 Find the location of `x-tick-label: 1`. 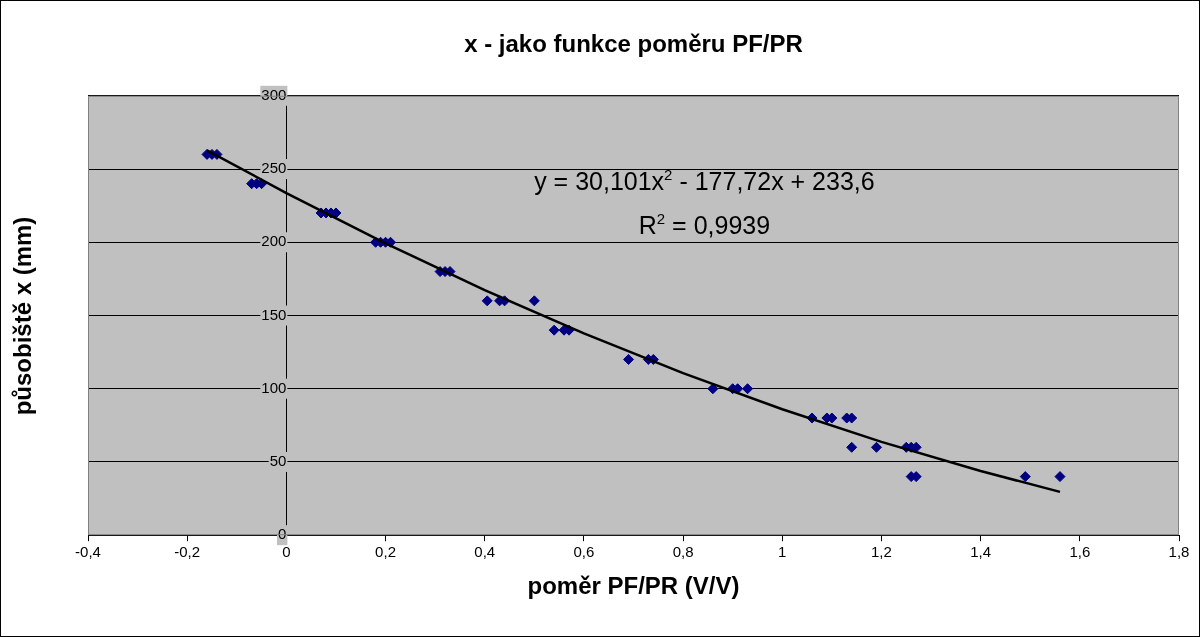

x-tick-label: 1 is located at coordinates (782, 552).